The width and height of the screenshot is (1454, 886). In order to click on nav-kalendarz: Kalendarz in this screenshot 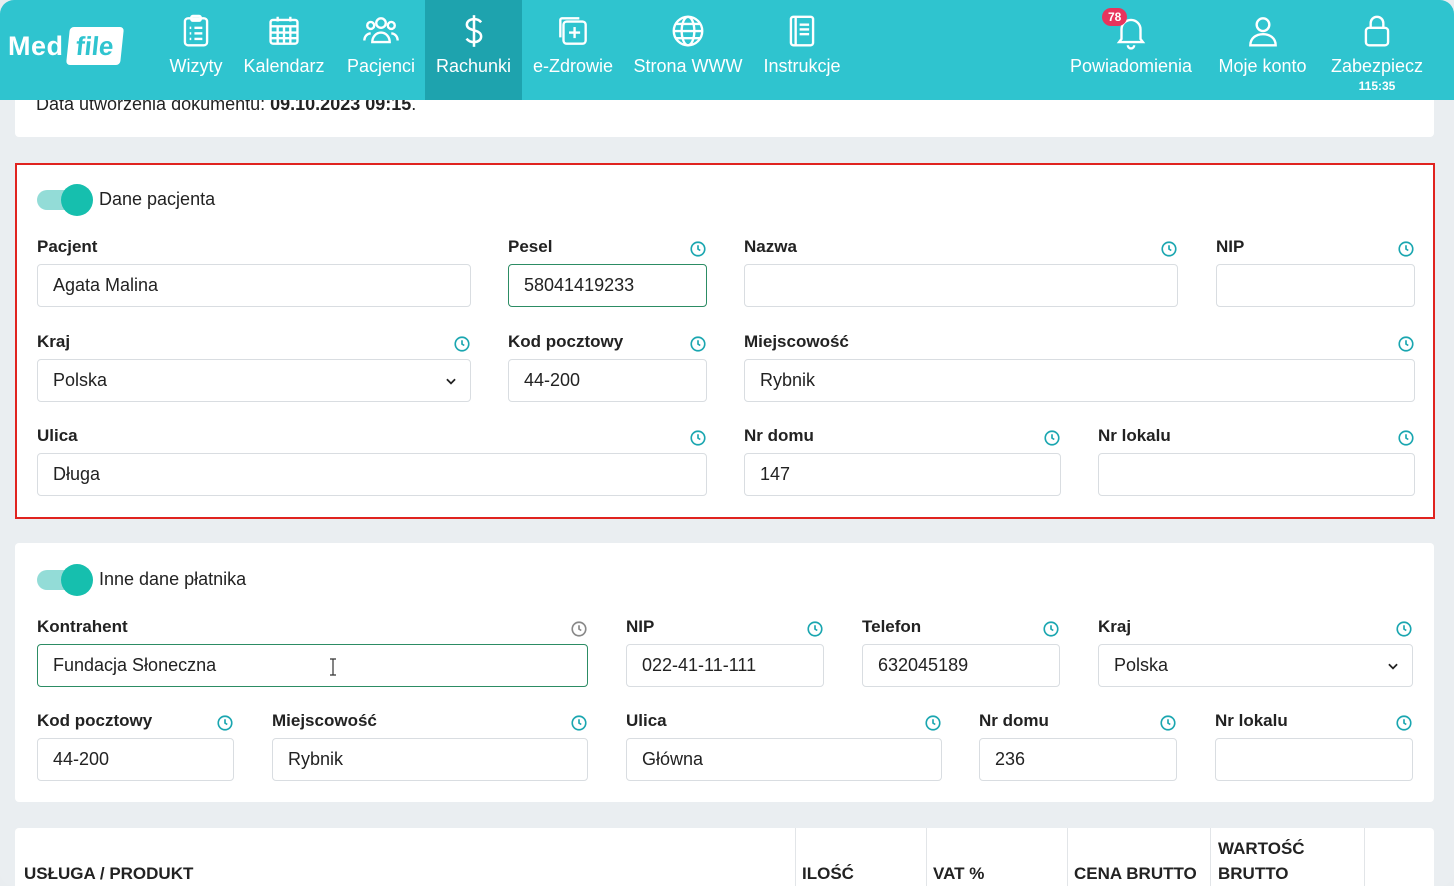, I will do `click(284, 50)`.